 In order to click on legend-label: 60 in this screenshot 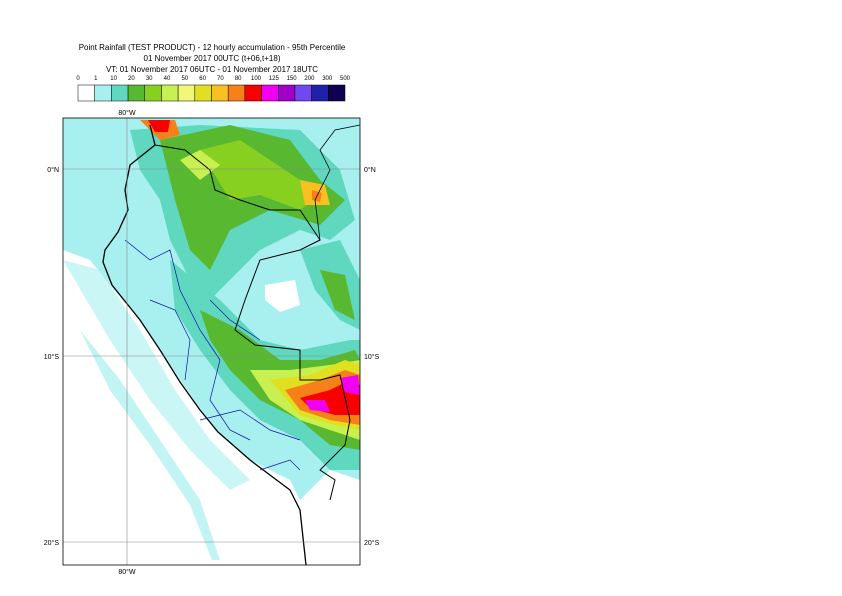, I will do `click(202, 79)`.